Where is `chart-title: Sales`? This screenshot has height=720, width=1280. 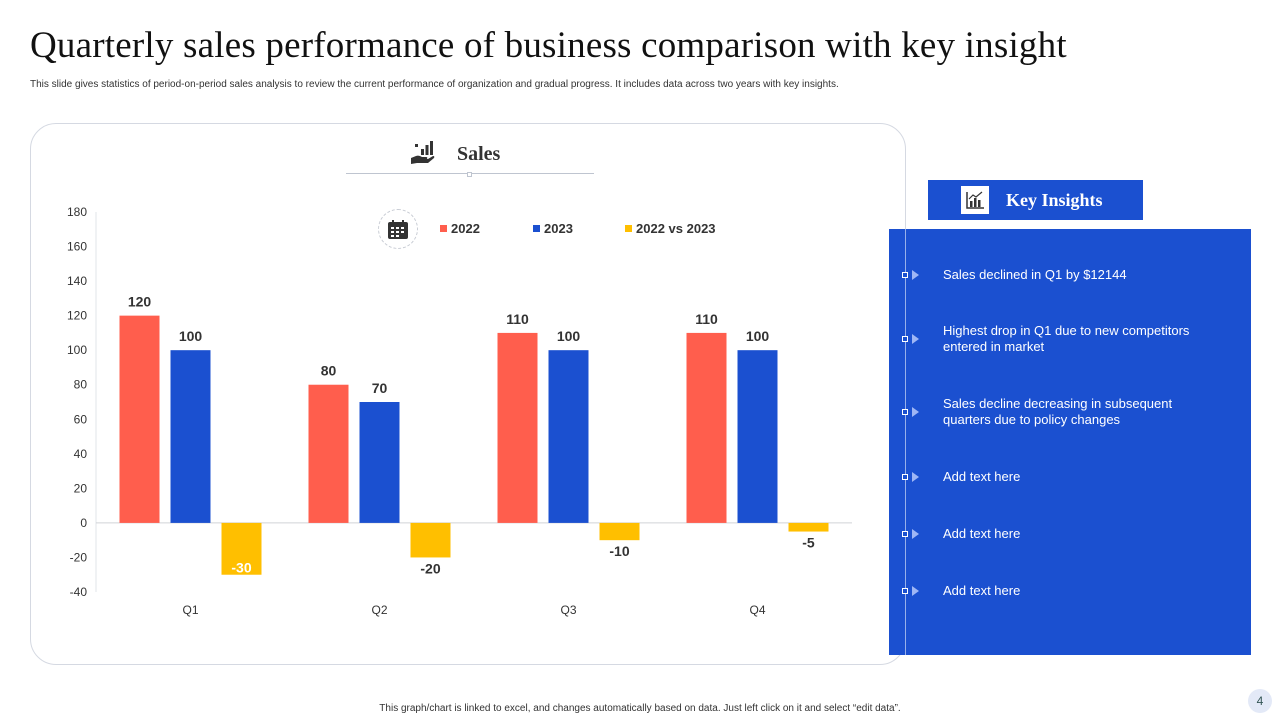
chart-title: Sales is located at coordinates (479, 154).